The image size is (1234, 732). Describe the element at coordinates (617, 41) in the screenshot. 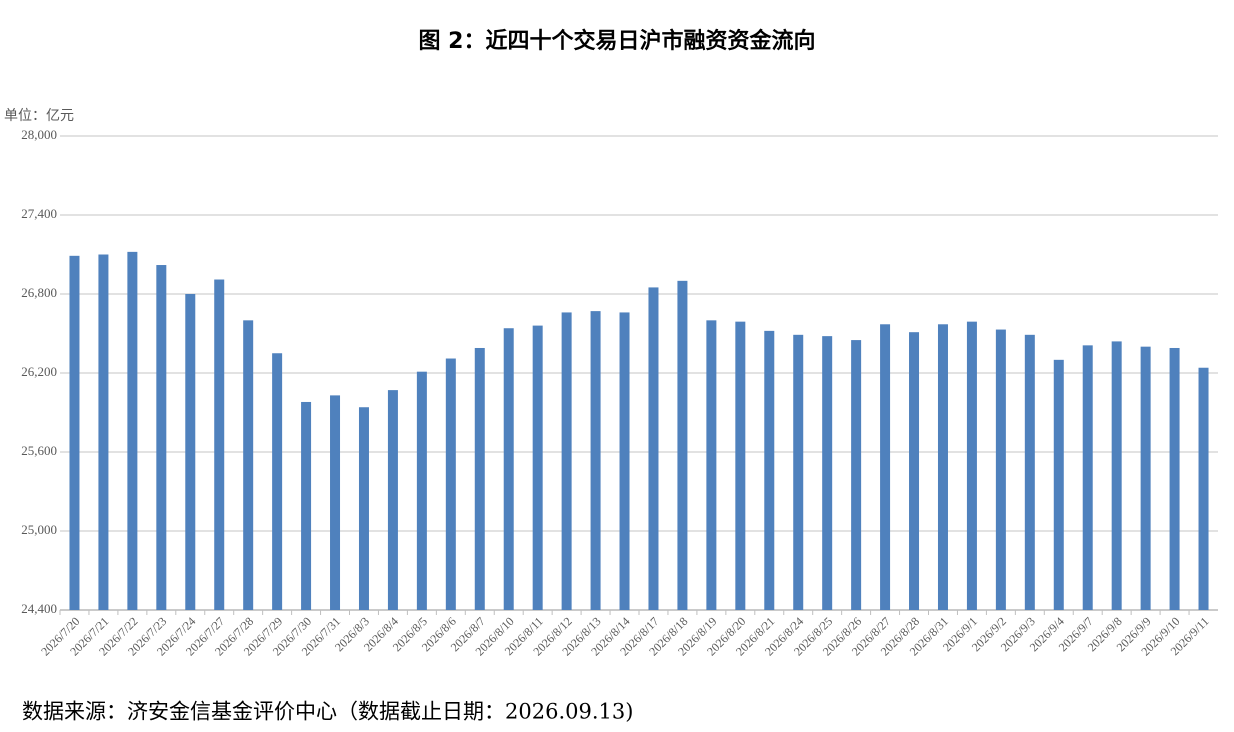

I see `chart-title: 图 2：近四十个交易日沪市融资资金流向` at that location.